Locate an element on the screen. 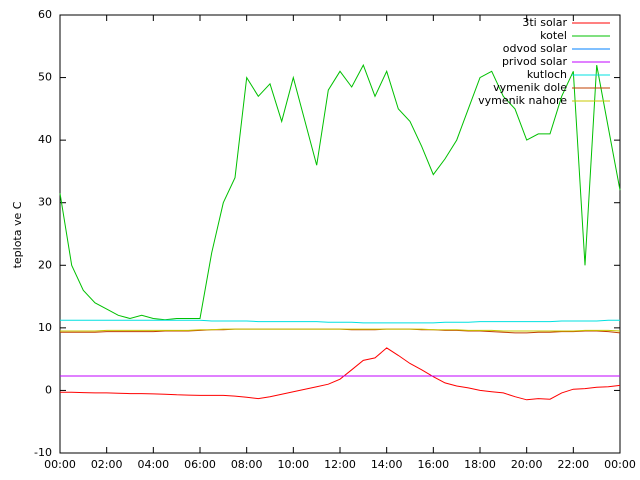  legend-label: vymenik nahore is located at coordinates (522, 100).